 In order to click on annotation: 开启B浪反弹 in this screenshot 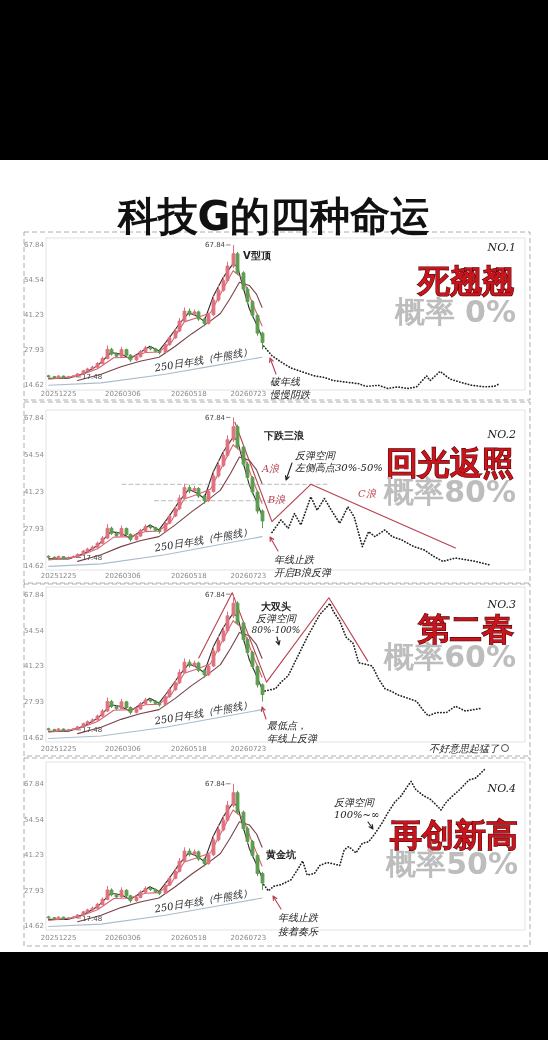, I will do `click(303, 572)`.